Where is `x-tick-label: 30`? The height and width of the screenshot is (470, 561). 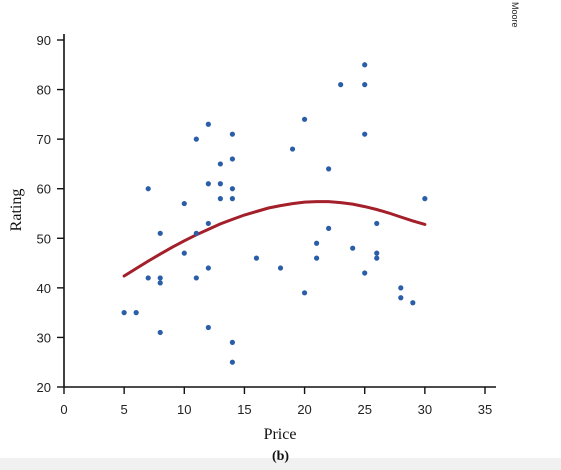 x-tick-label: 30 is located at coordinates (425, 409).